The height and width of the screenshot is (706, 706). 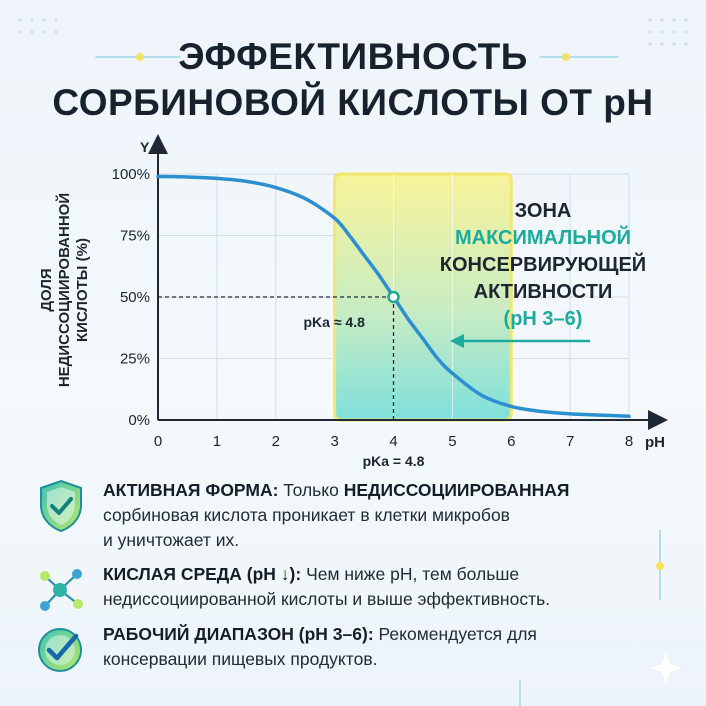 I want to click on zone-label-line-5: (pH 3–6), so click(x=543, y=319).